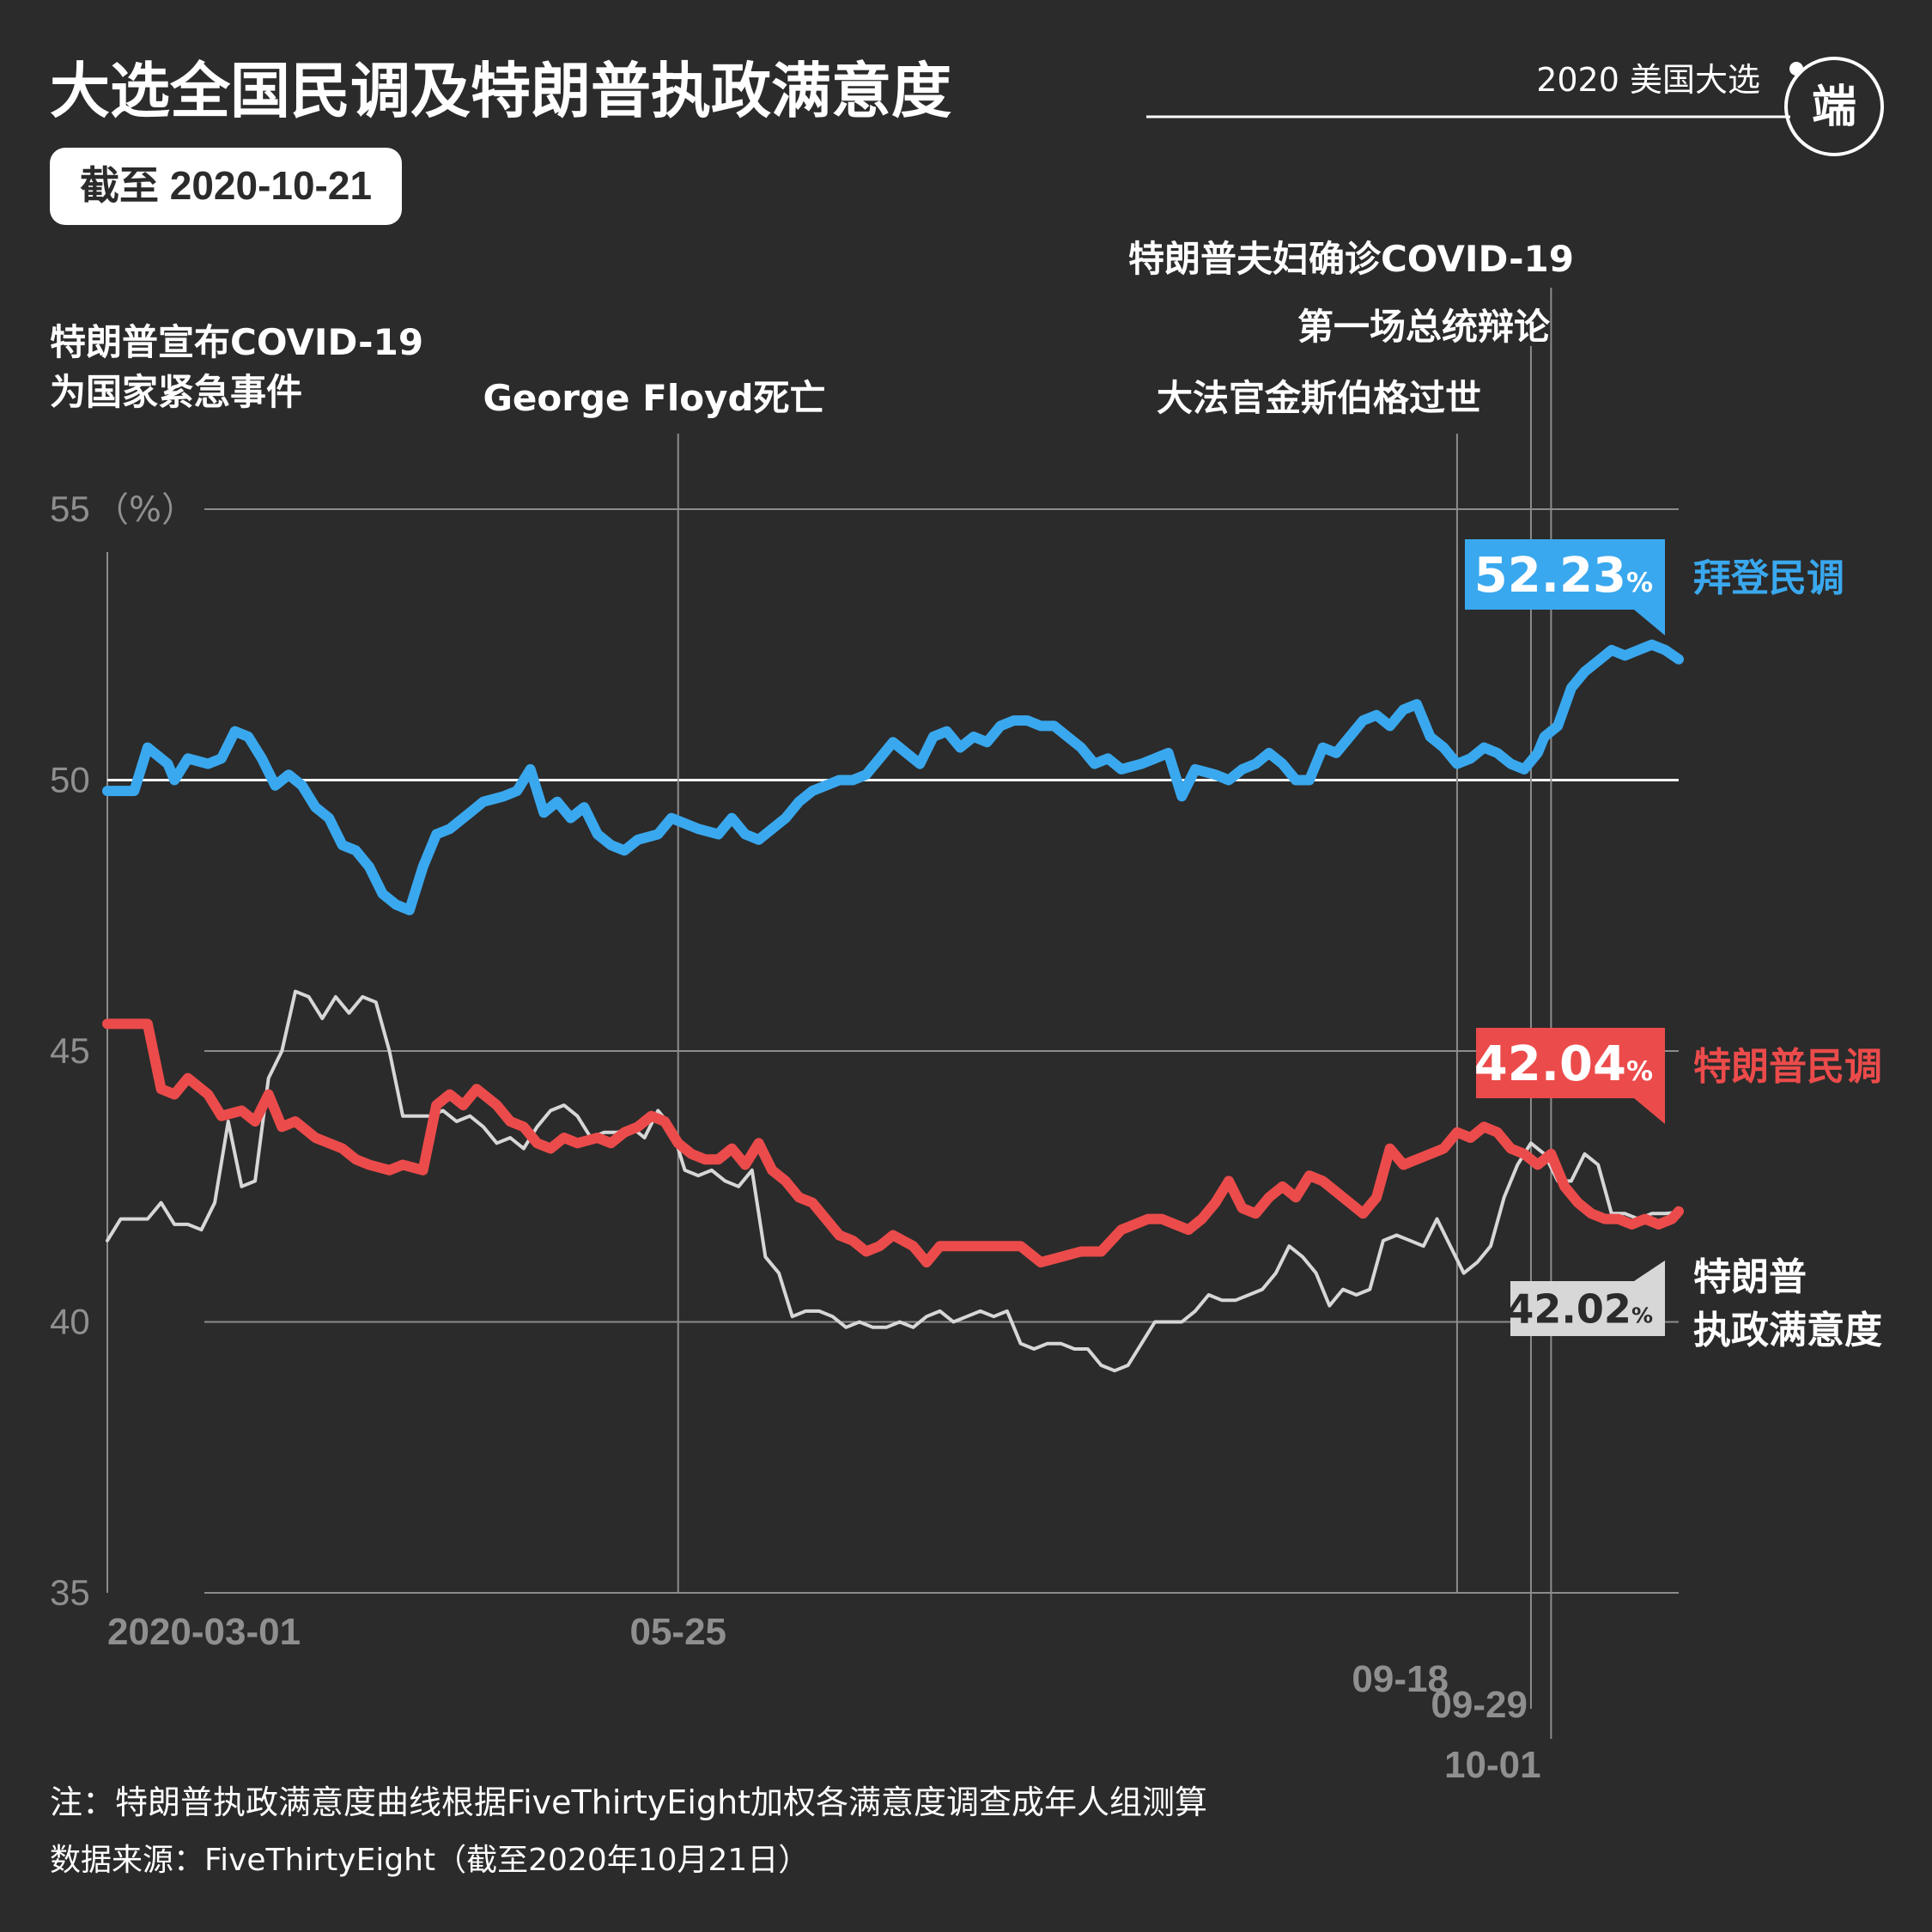 The width and height of the screenshot is (1932, 1932). Describe the element at coordinates (654, 398) in the screenshot. I see `event-label: George Floyd死亡` at that location.